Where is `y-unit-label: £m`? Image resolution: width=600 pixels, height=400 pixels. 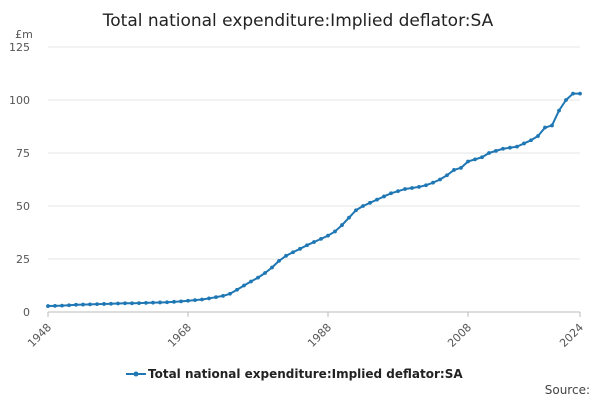
y-unit-label: £m is located at coordinates (24, 34).